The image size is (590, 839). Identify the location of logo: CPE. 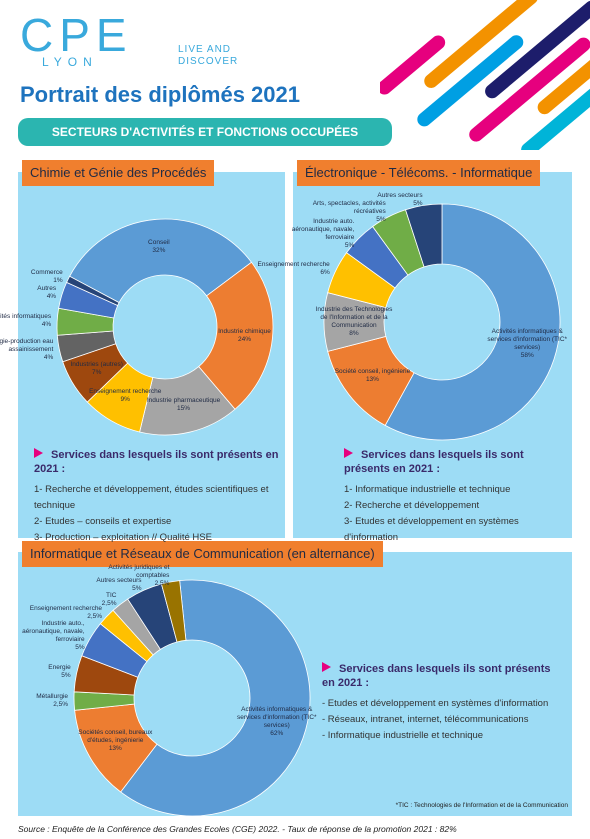
(76, 35).